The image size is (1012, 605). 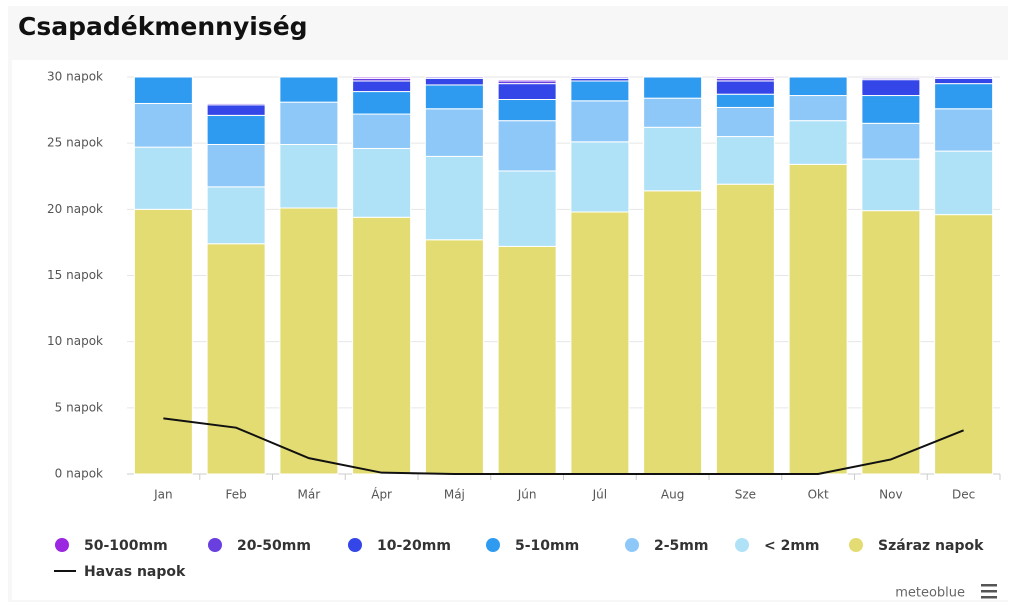 I want to click on y-tick-label: 15 napok, so click(x=75, y=275).